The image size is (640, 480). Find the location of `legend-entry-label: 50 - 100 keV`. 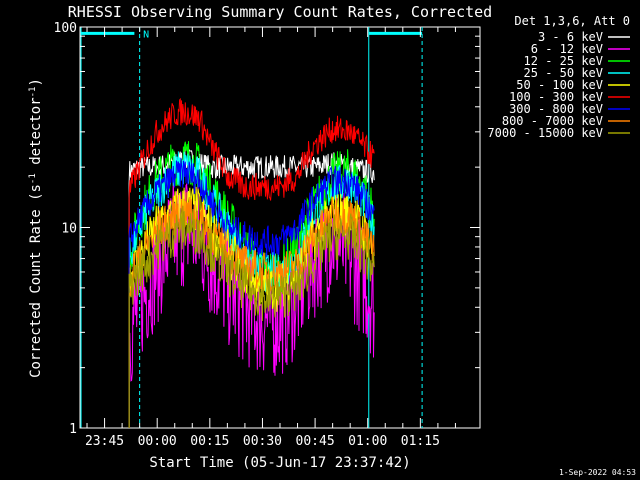

legend-entry-label: 50 - 100 keV is located at coordinates (559, 85).